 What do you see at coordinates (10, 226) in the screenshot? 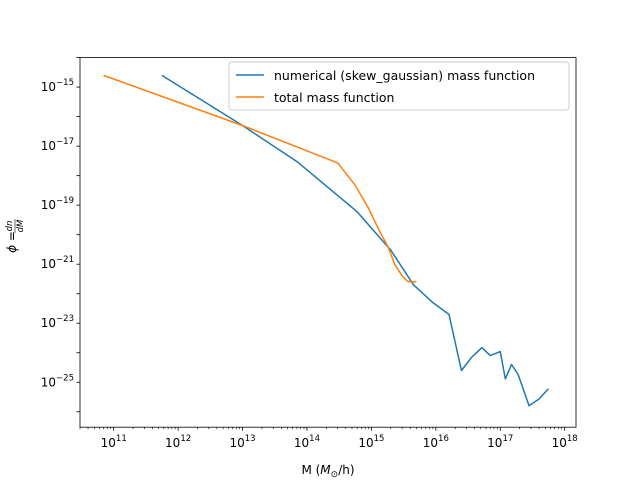
I see `svg-text: dn` at bounding box center [10, 226].